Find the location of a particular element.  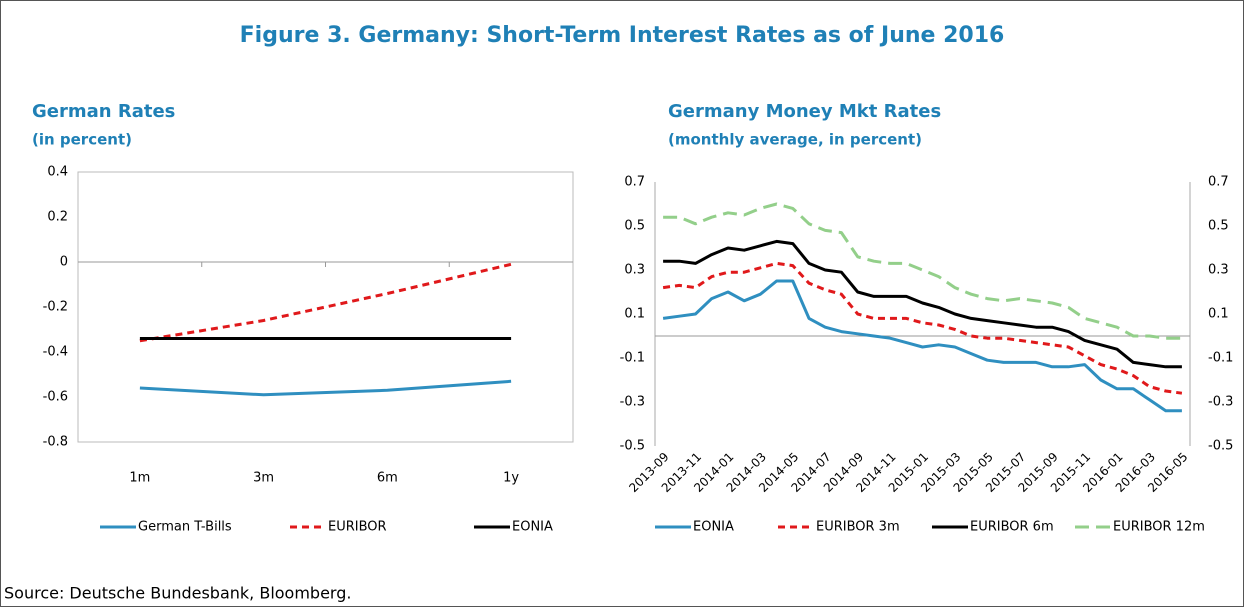

x-tick-label: 1m is located at coordinates (139, 478).